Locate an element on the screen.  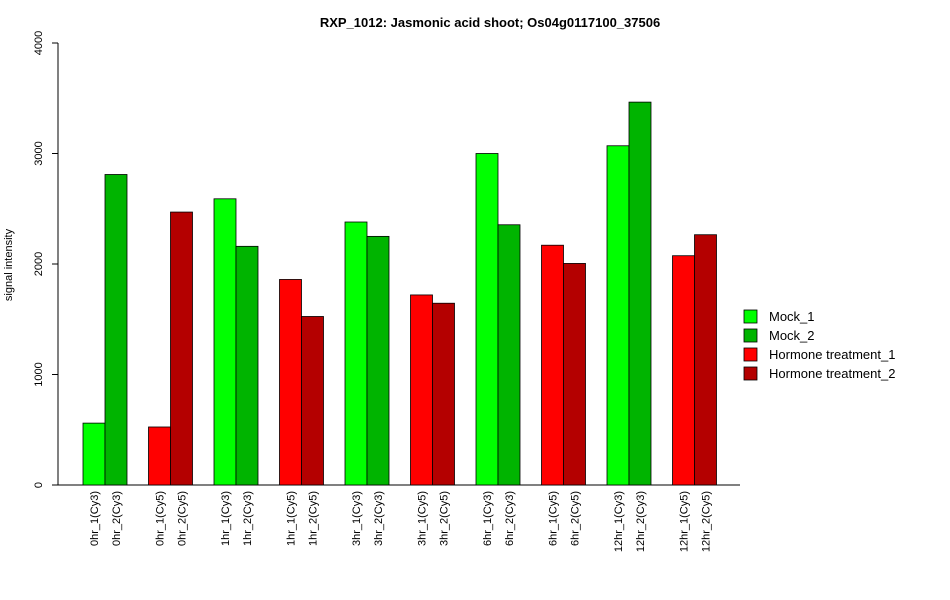
y-tick-label: 1000 is located at coordinates (39, 374).